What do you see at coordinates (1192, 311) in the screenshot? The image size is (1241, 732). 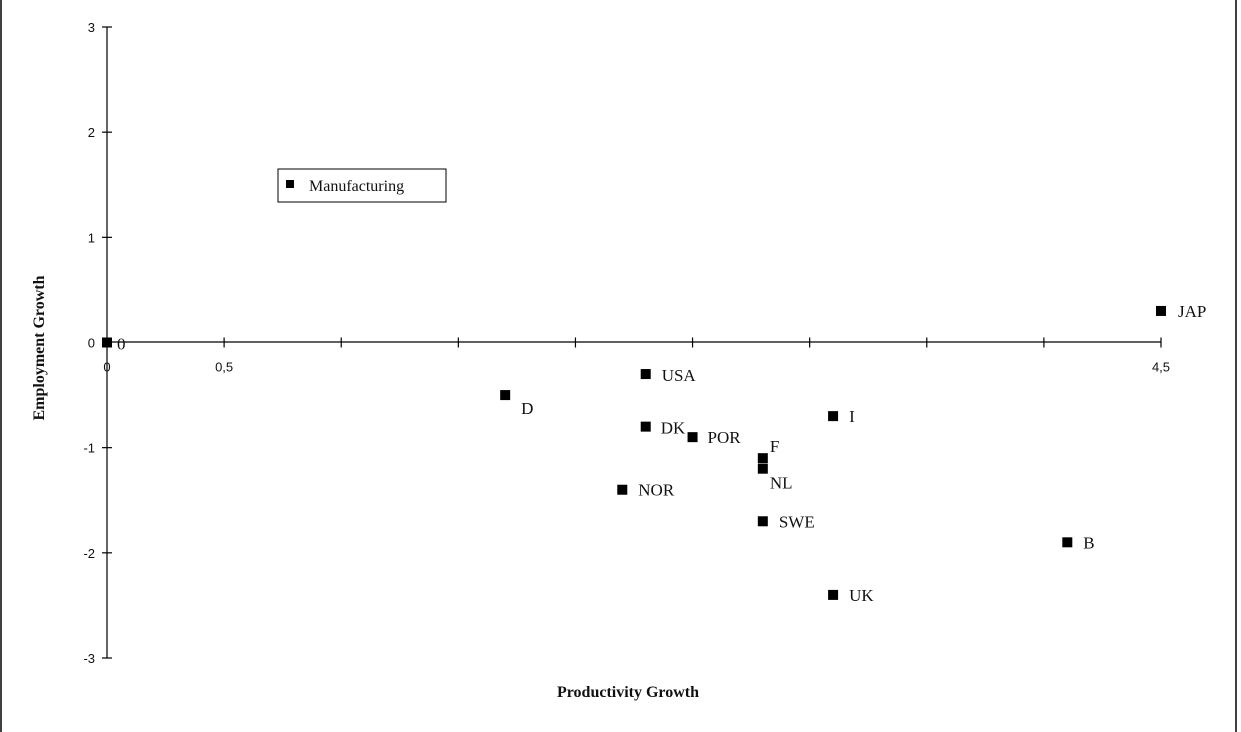 I see `point-label-jap: JAP` at bounding box center [1192, 311].